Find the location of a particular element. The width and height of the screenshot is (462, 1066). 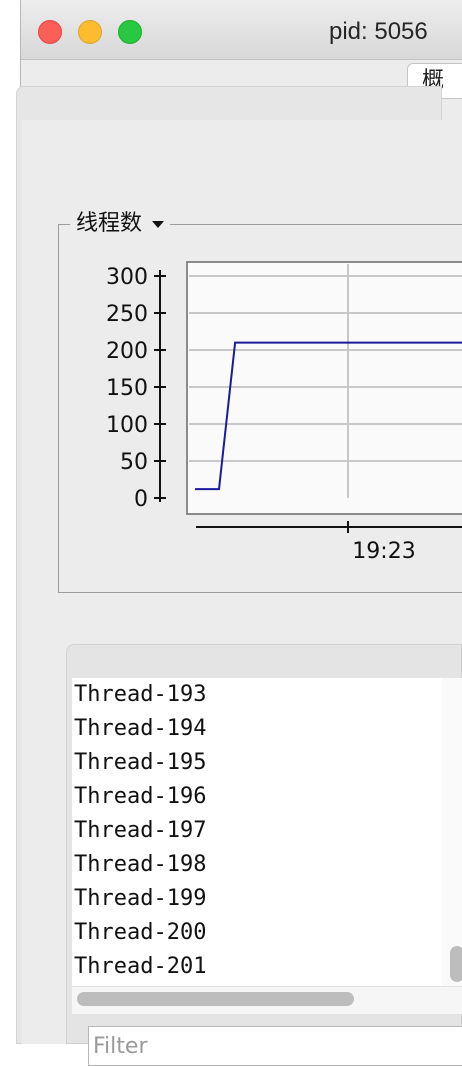

zoom-window-button is located at coordinates (130, 32).